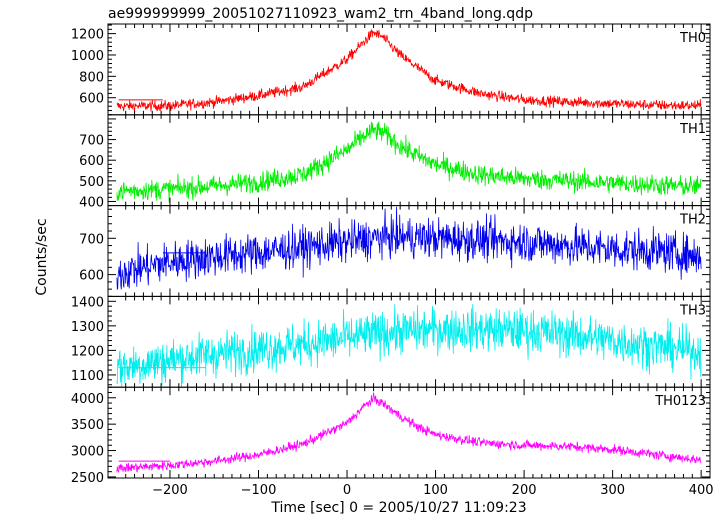  What do you see at coordinates (87, 425) in the screenshot?
I see `y-tick-label: 3500` at bounding box center [87, 425].